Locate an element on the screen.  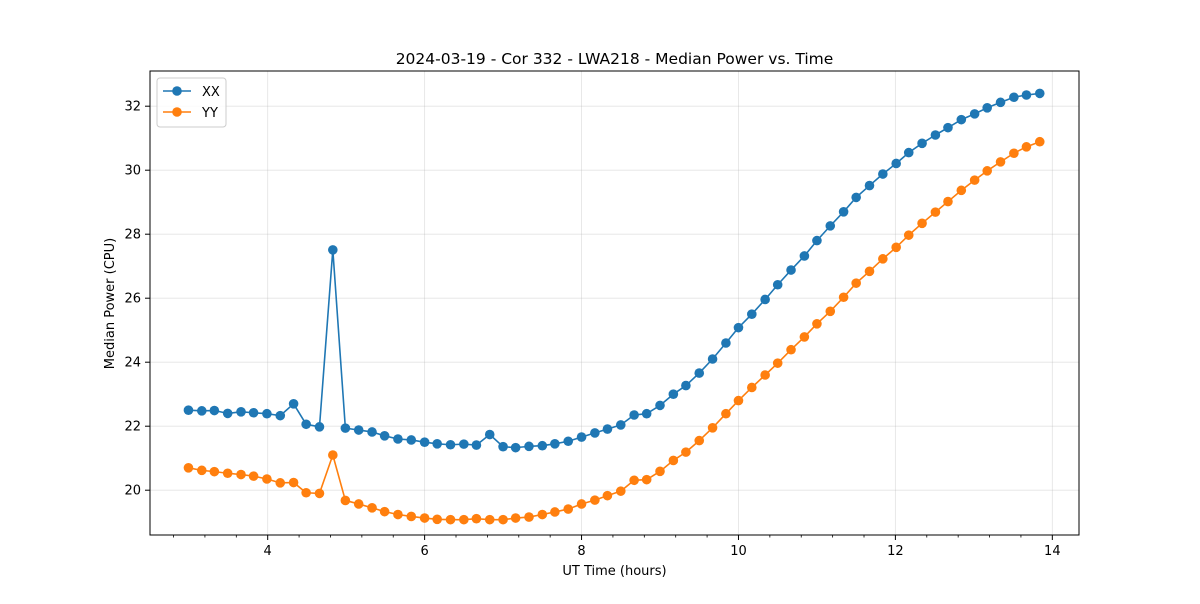
y-tick-label: 26 is located at coordinates (132, 299).